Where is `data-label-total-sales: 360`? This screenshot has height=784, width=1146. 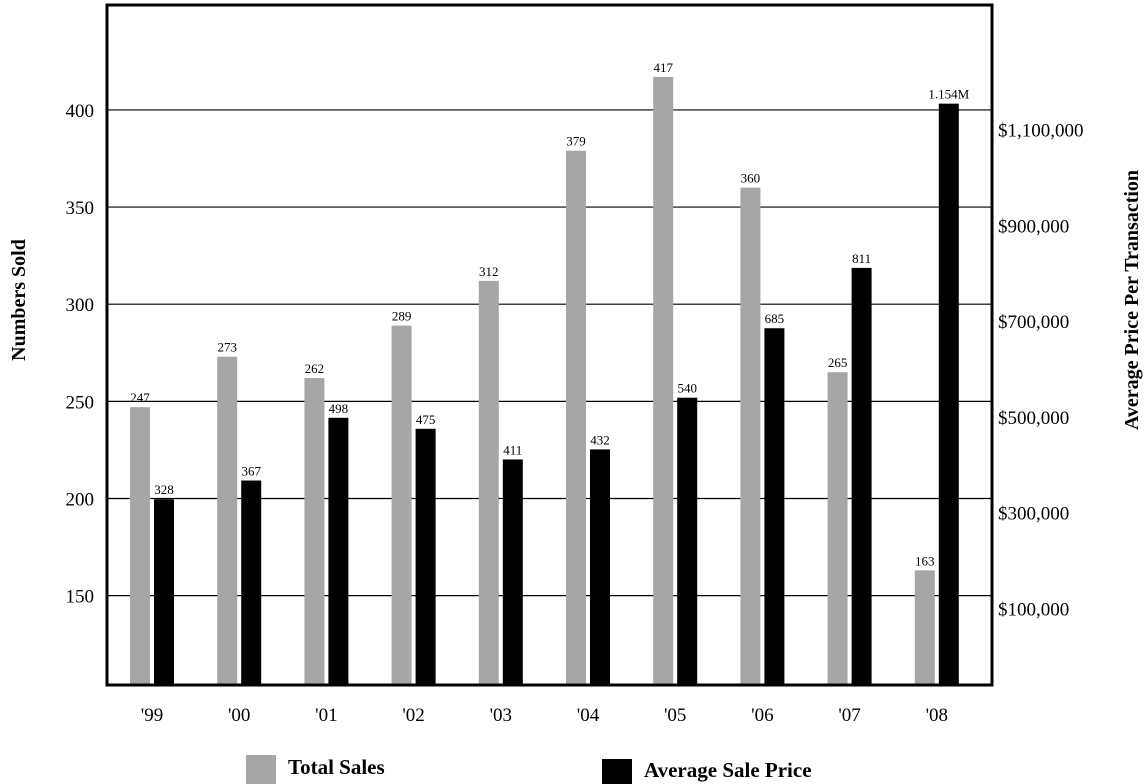
data-label-total-sales: 360 is located at coordinates (751, 178).